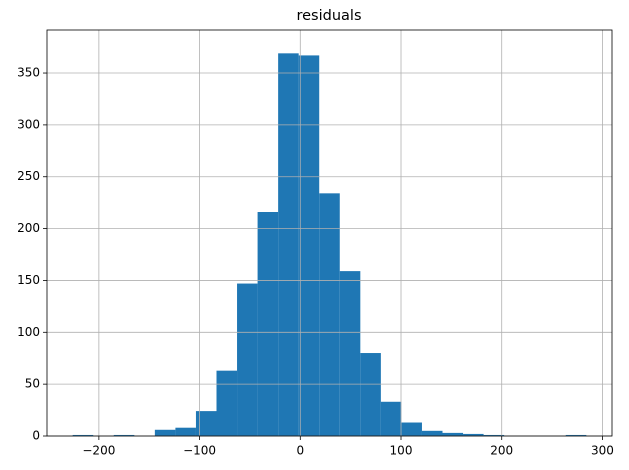 This screenshot has width=629, height=470. What do you see at coordinates (300, 451) in the screenshot?
I see `x-tick-label: 0` at bounding box center [300, 451].